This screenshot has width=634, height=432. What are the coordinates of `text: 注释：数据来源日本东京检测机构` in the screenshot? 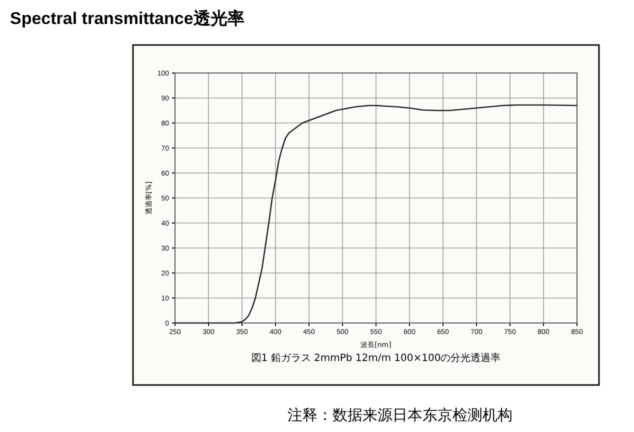 It's located at (400, 415).